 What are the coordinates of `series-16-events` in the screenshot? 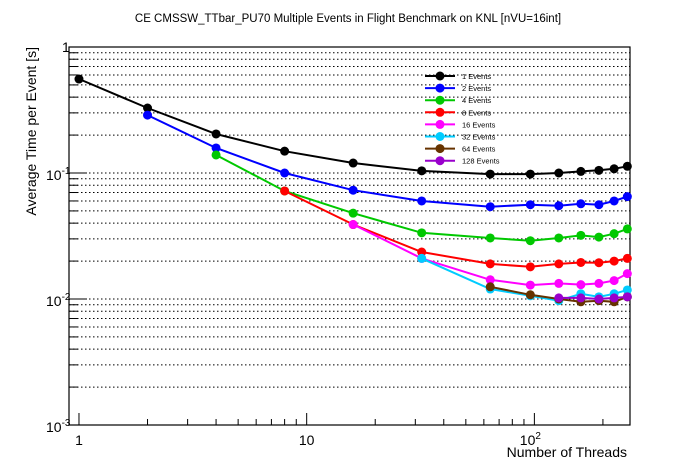 It's located at (490, 255).